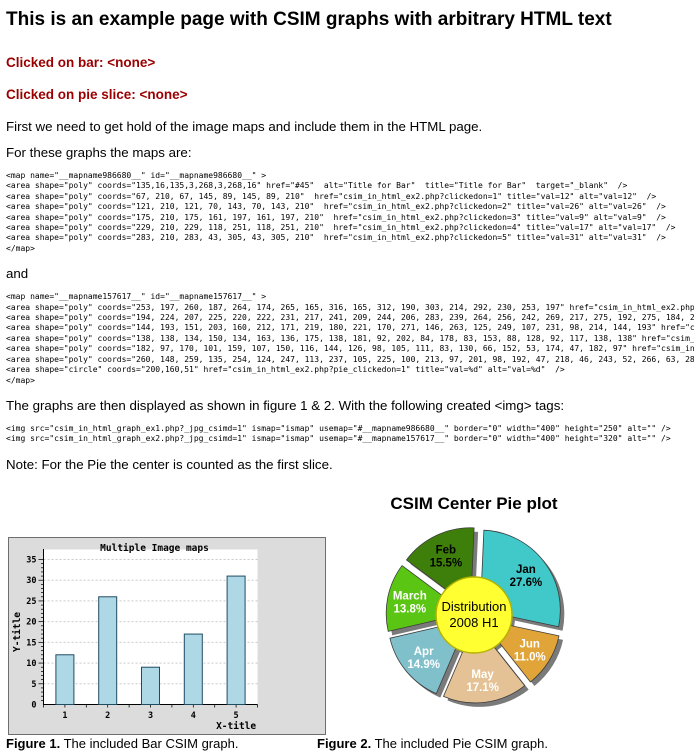 The height and width of the screenshot is (755, 700). I want to click on figure-1-text: The included Bar CSIM graph., so click(149, 743).